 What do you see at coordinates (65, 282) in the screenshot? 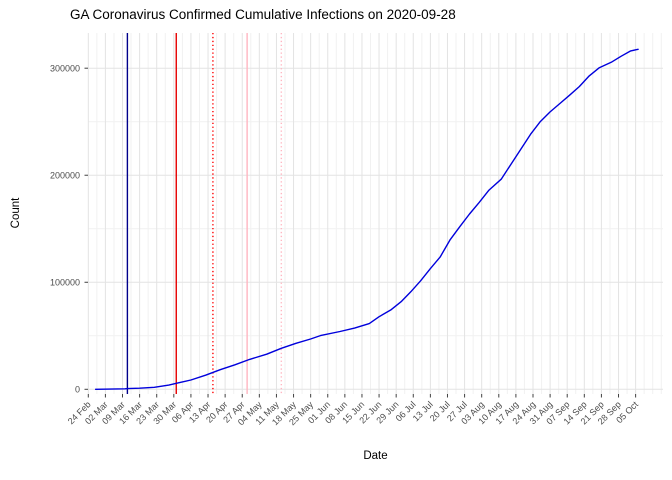
I see `y-tick-label: 100000` at bounding box center [65, 282].